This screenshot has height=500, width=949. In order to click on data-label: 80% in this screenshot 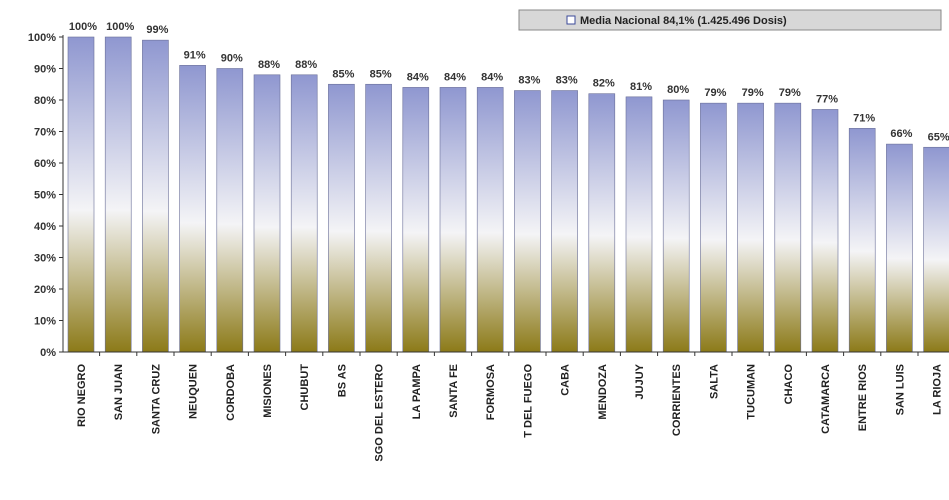, I will do `click(678, 90)`.